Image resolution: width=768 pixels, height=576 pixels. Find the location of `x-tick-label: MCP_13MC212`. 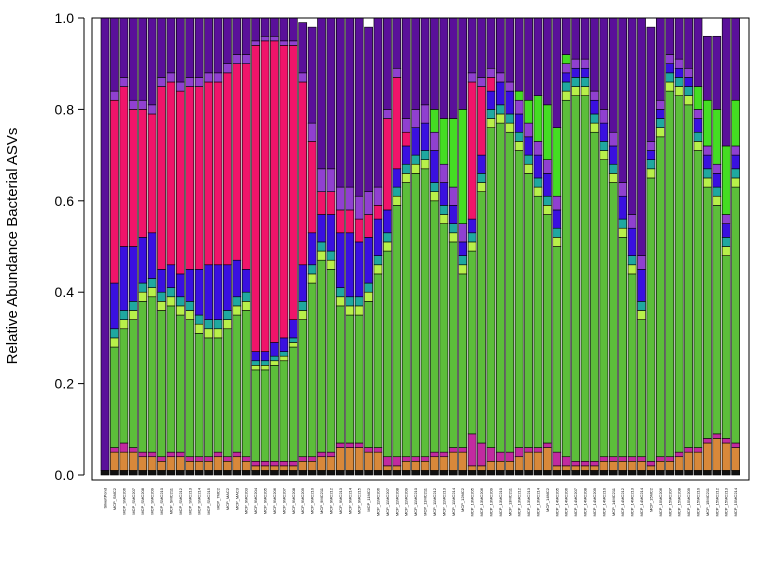

x-tick-label: MCP_13MC212 is located at coordinates (519, 501).